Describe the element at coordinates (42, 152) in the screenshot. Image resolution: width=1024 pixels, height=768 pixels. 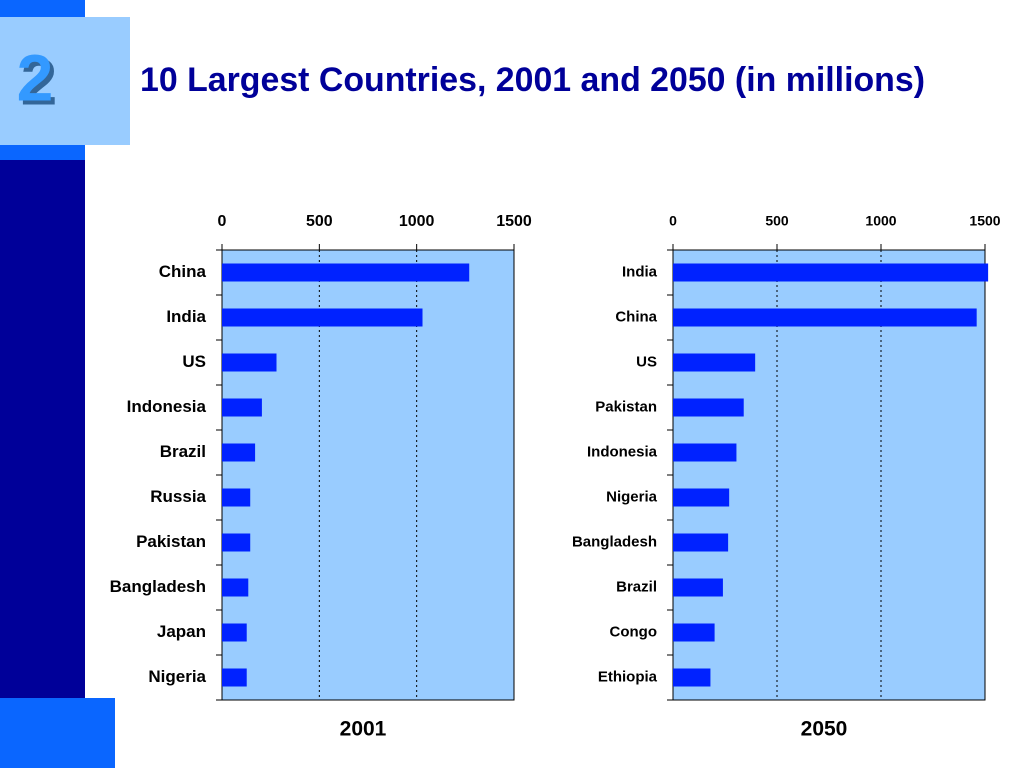
I see `sidebar-band` at that location.